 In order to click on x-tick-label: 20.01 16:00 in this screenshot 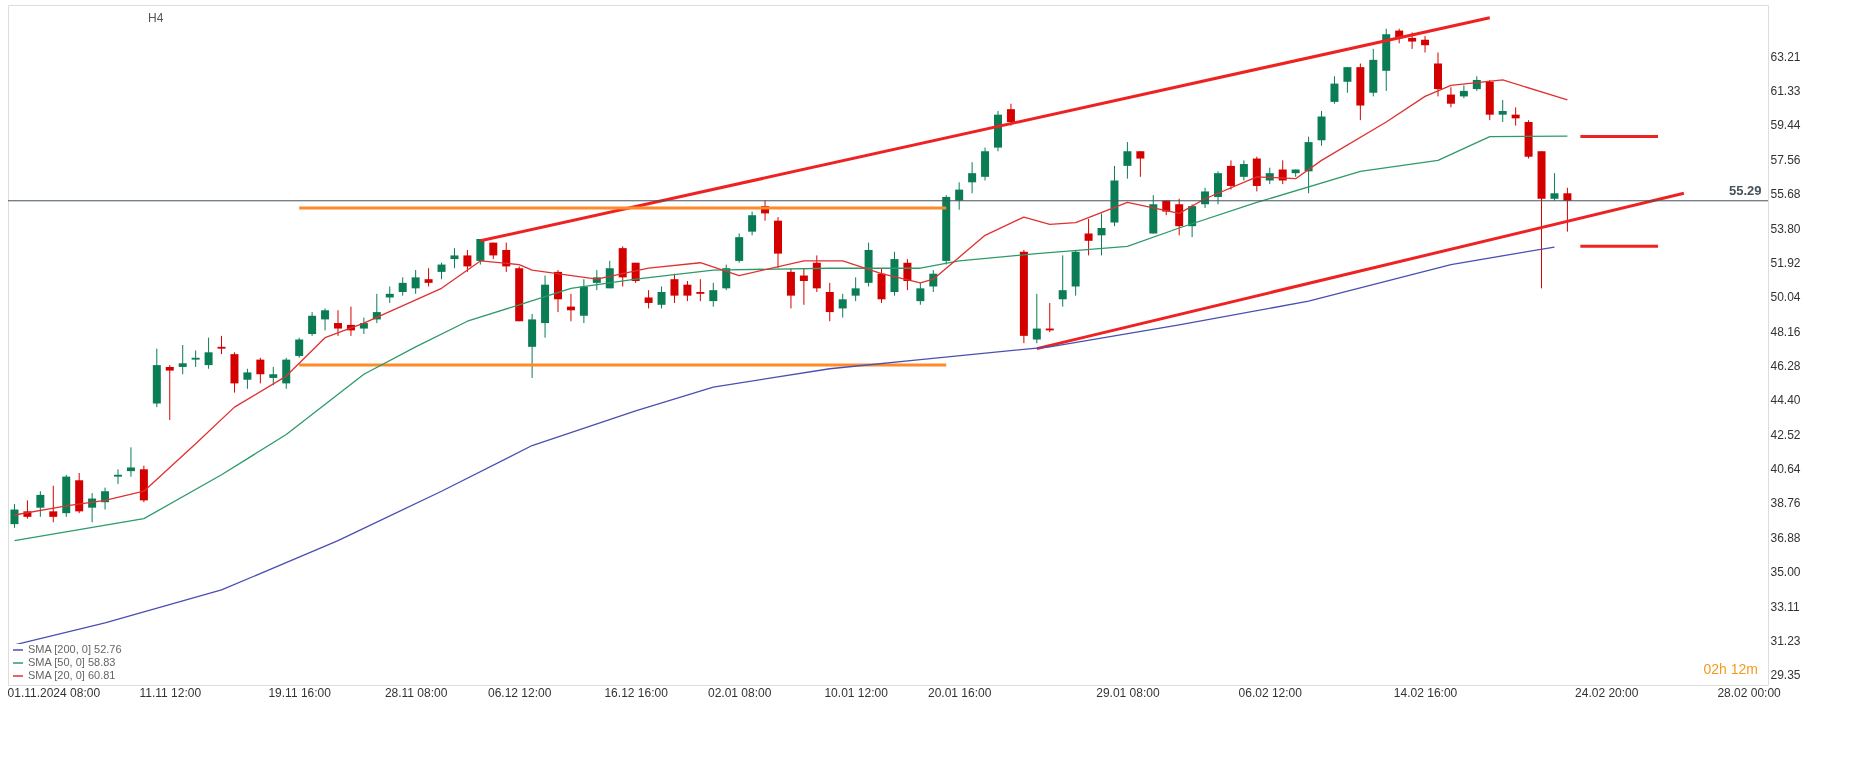, I will do `click(959, 692)`.